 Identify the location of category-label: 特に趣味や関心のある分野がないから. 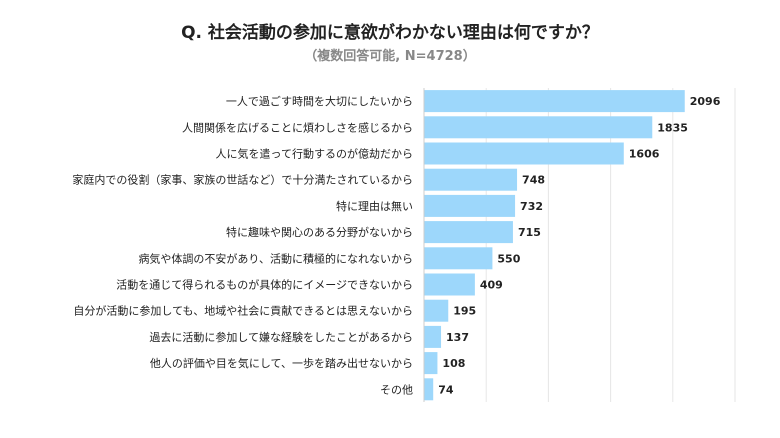
(319, 232).